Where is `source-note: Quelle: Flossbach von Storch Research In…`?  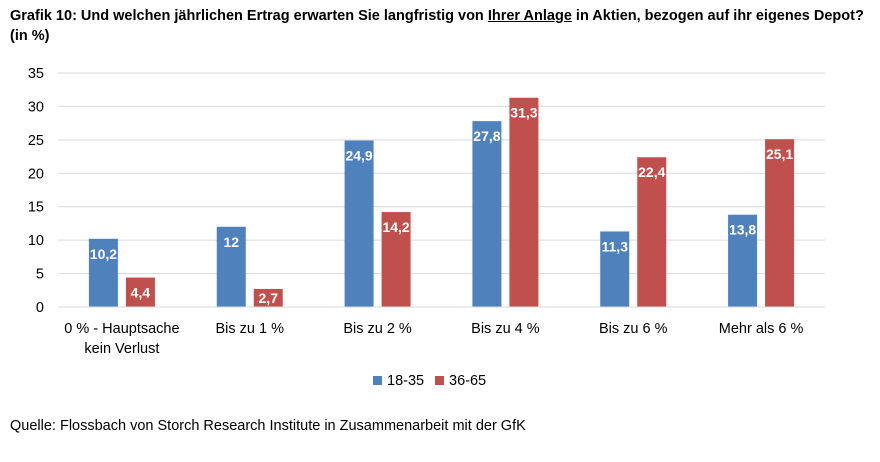
source-note: Quelle: Flossbach von Storch Research In… is located at coordinates (268, 426).